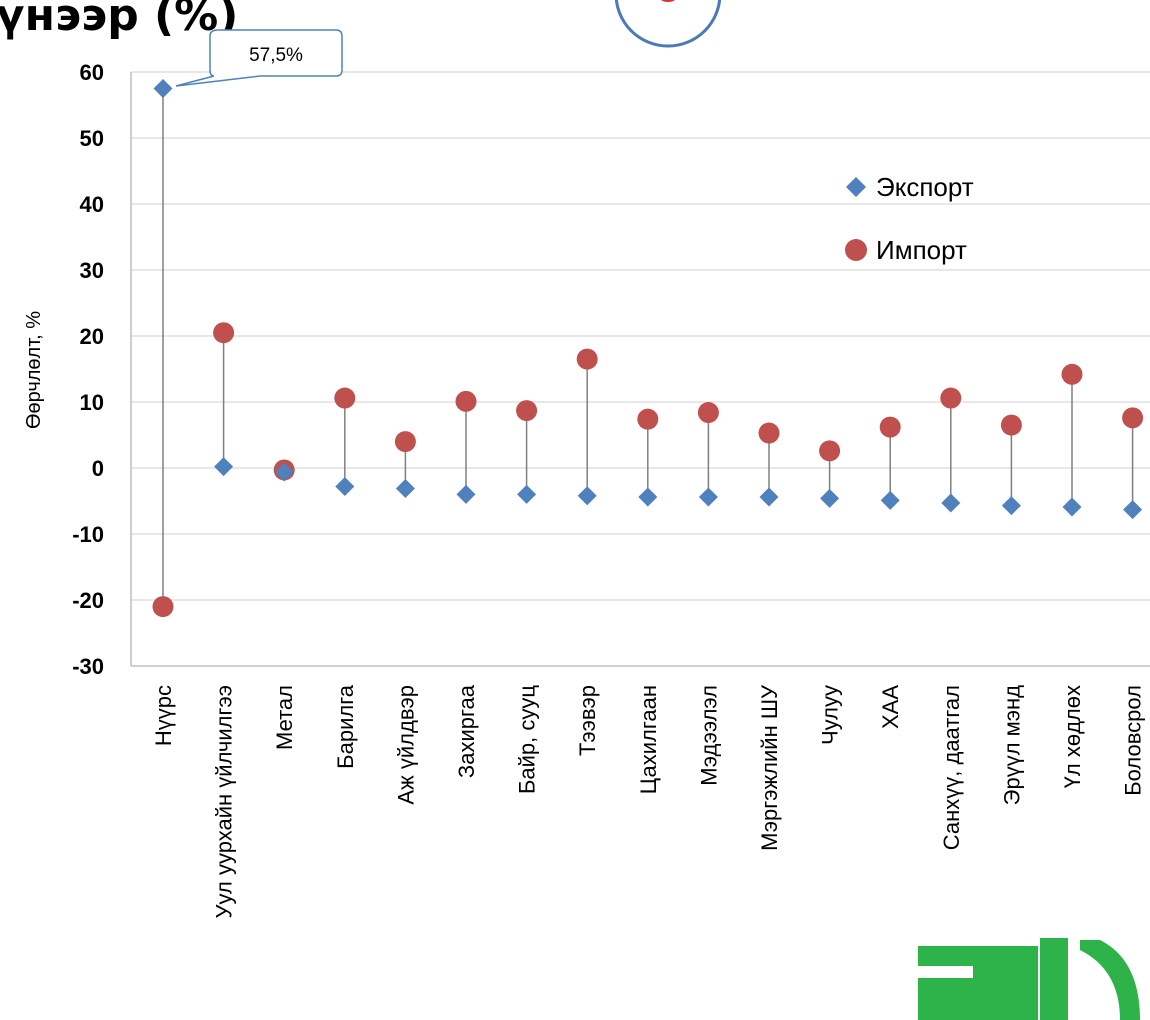 This screenshot has height=1020, width=1150. I want to click on callout-bubble, so click(259, 58).